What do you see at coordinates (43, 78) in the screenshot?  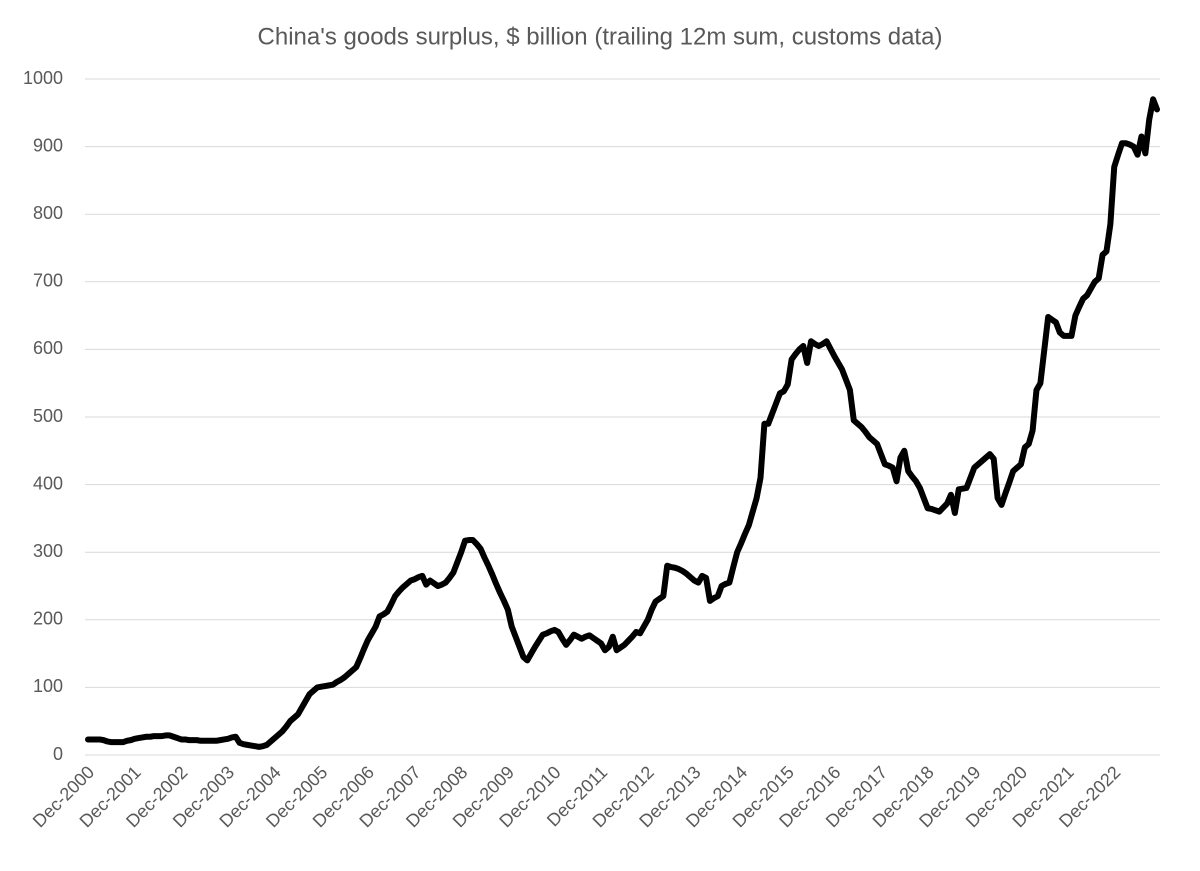 I see `y-tick-label: 1000` at bounding box center [43, 78].